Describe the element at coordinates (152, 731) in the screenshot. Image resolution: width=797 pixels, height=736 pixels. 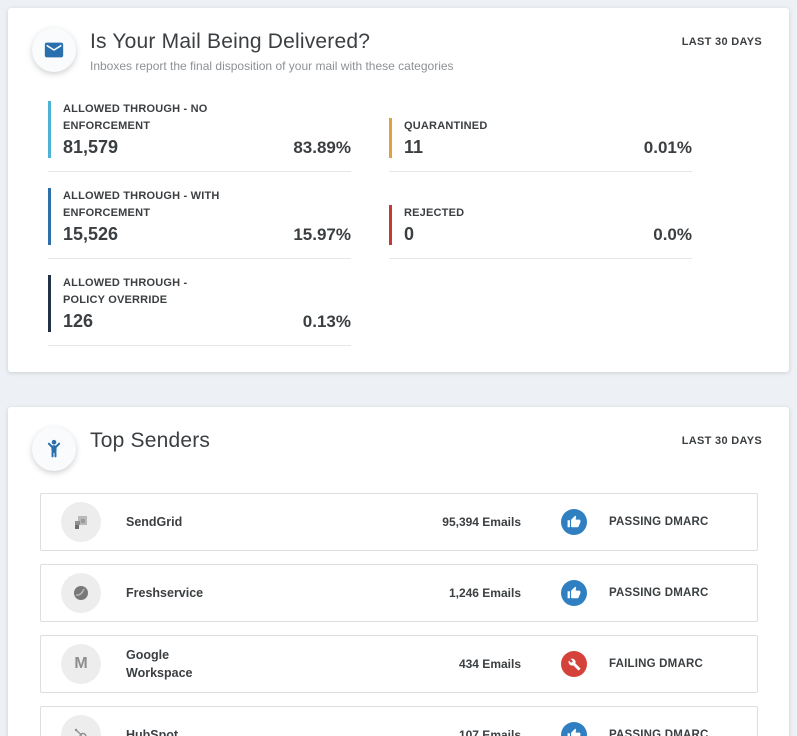
I see `sender-name: HubSpot` at that location.